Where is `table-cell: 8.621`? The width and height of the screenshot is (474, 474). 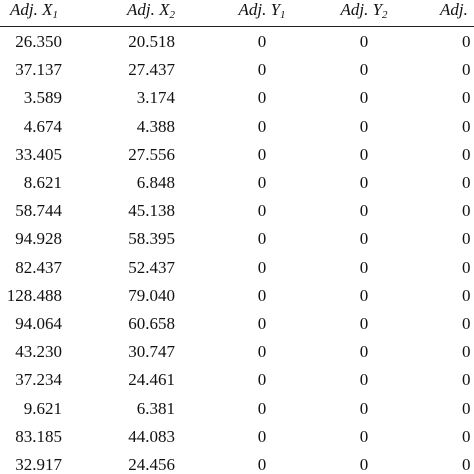
table-cell: 8.621 is located at coordinates (42, 182).